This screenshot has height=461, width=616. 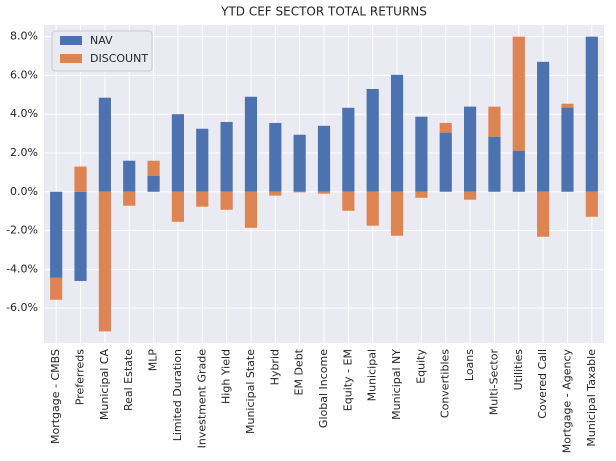 I want to click on x-tick-label: Multi-Sector, so click(x=493, y=382).